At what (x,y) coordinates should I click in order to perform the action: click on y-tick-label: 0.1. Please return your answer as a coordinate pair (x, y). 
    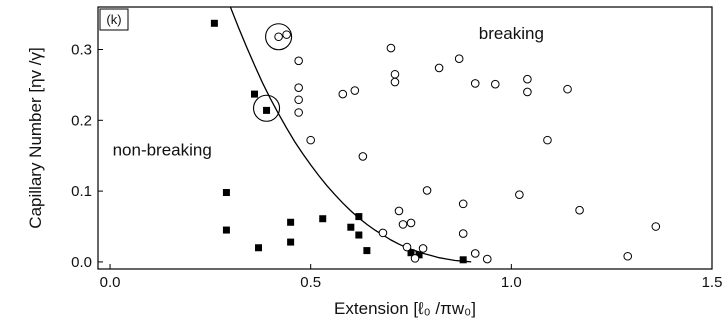
    Looking at the image, I should click on (81, 191).